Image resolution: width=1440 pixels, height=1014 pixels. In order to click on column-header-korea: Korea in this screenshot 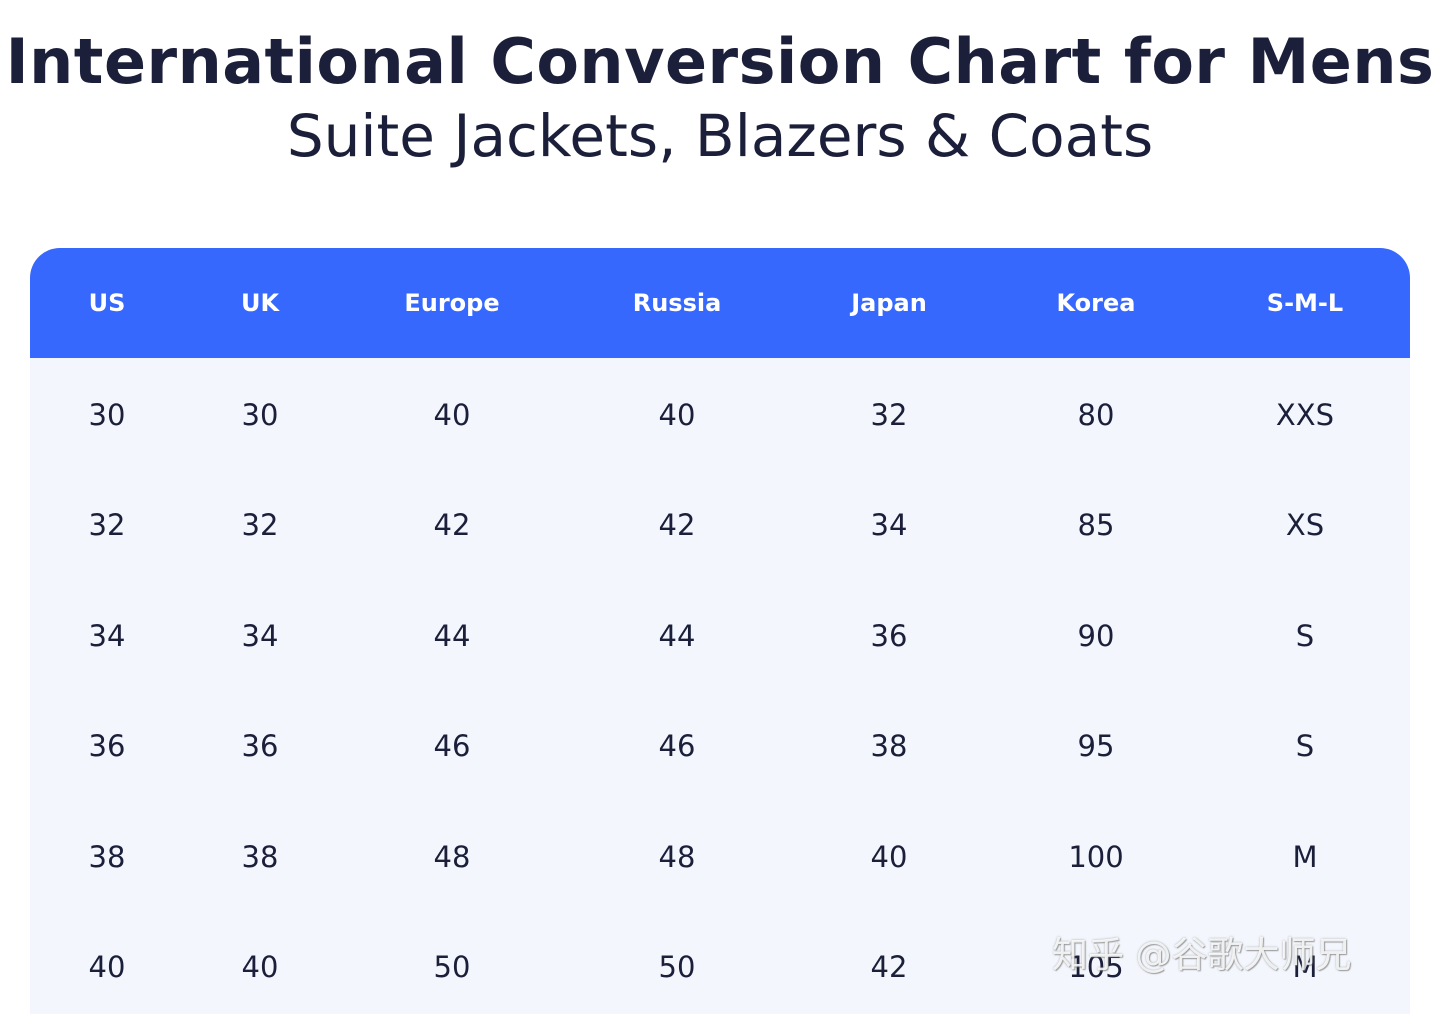, I will do `click(1096, 303)`.